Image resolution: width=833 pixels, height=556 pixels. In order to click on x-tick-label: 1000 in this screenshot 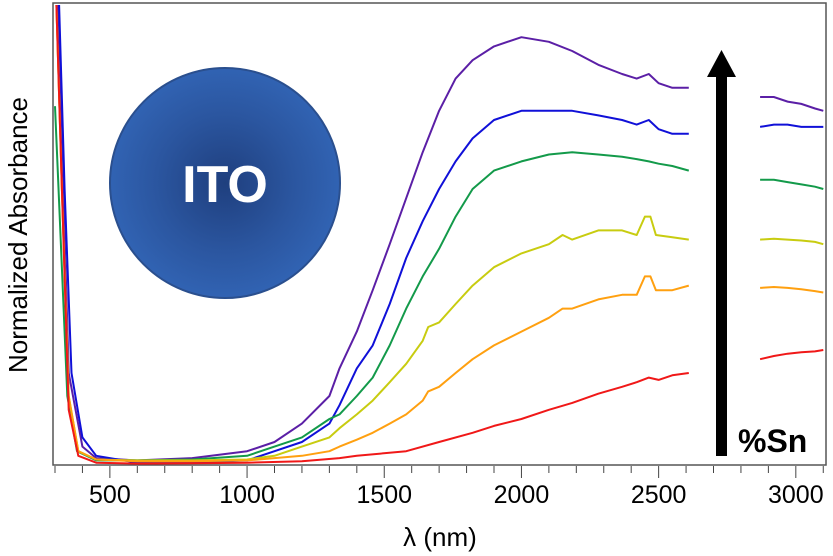, I will do `click(247, 495)`.